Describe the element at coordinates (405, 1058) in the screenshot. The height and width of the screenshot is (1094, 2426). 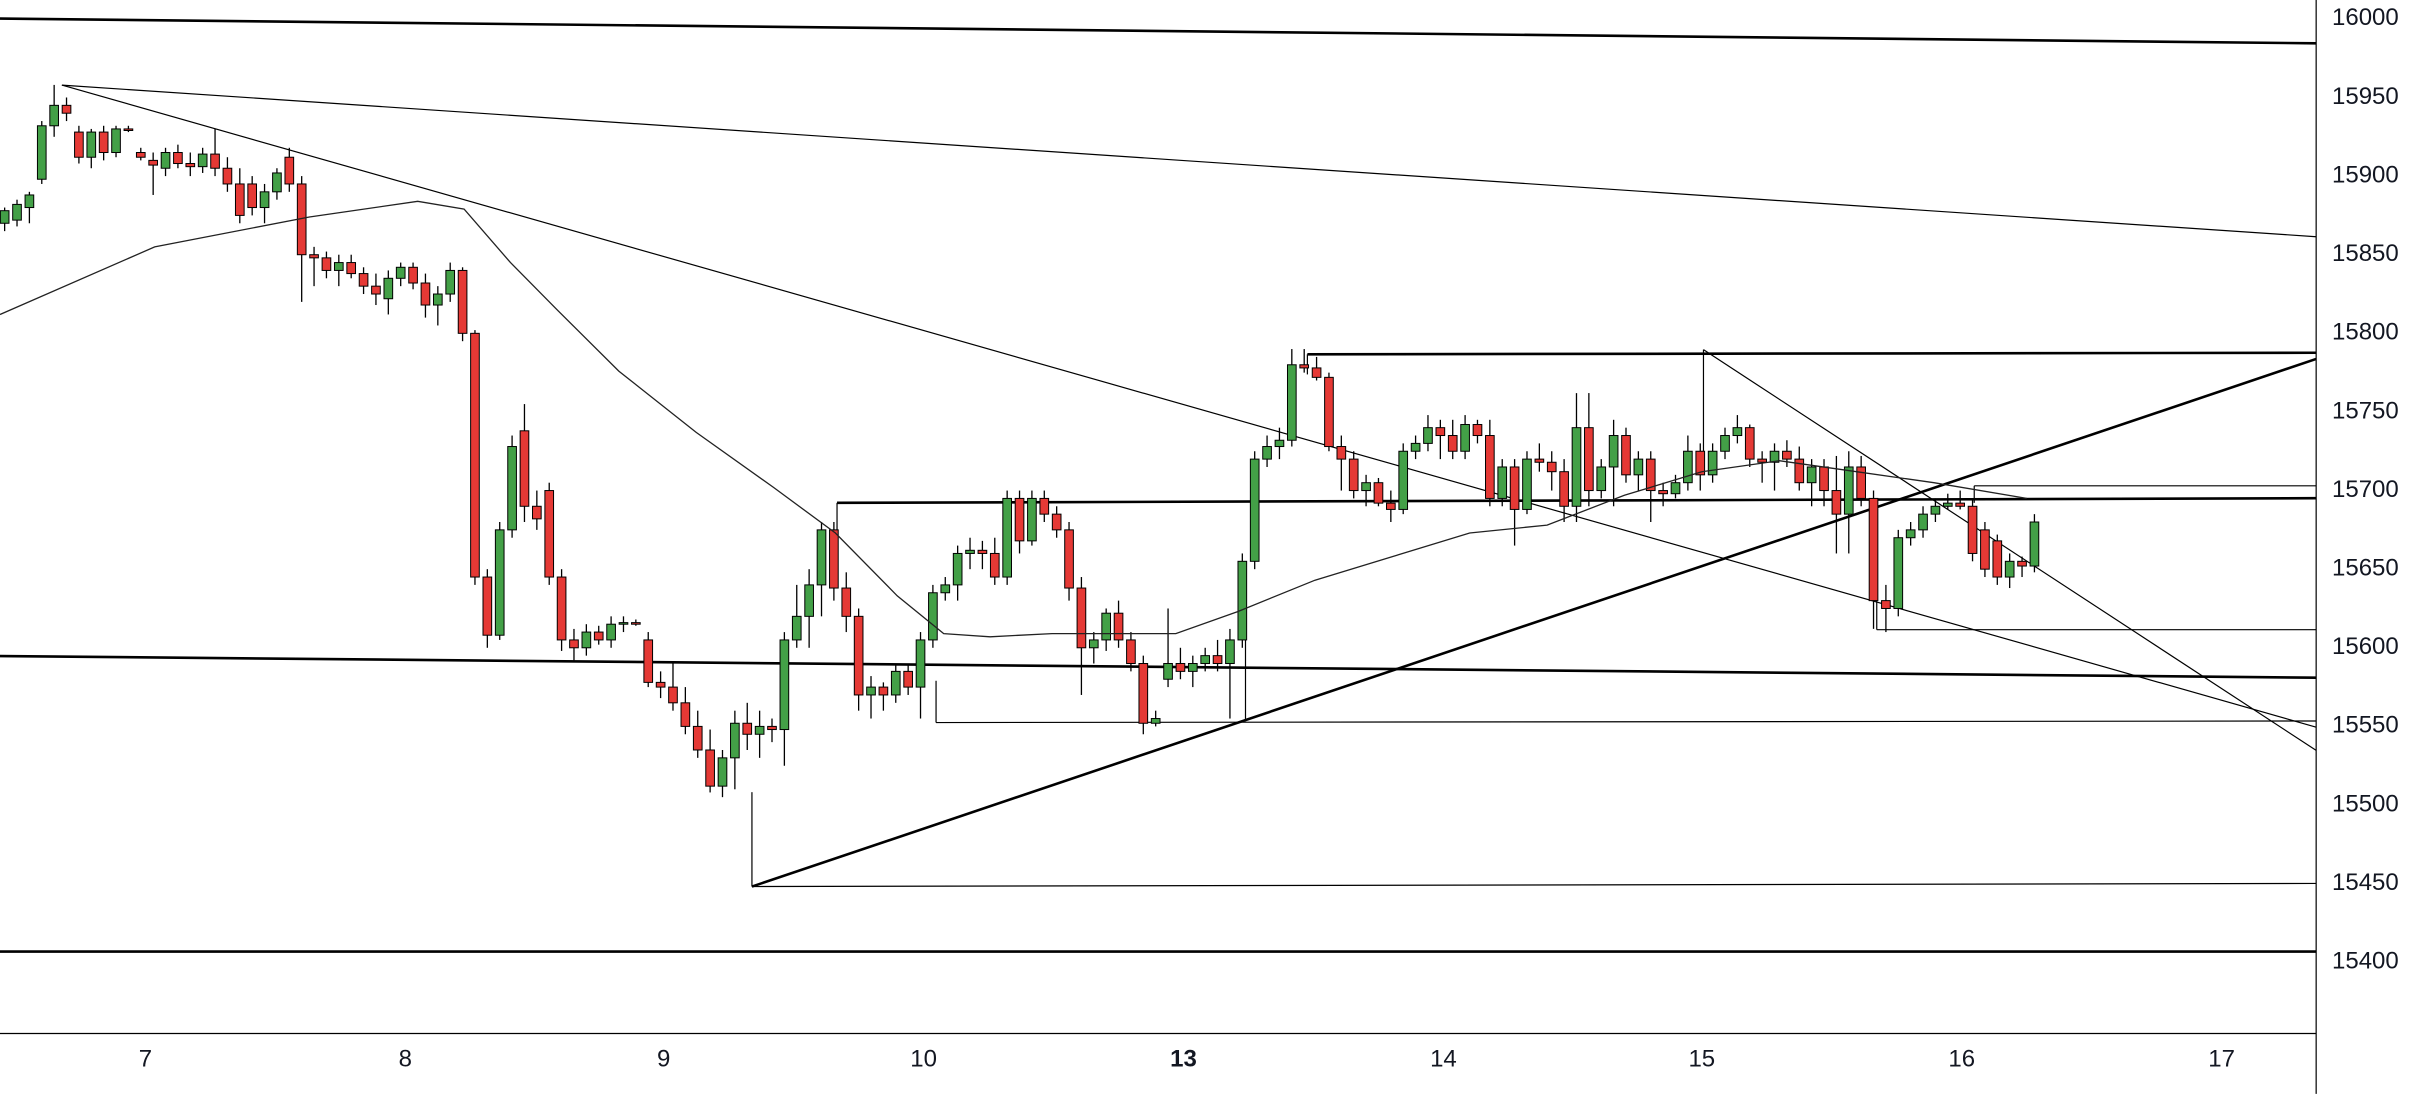
I see `x-tick-label: 8` at that location.